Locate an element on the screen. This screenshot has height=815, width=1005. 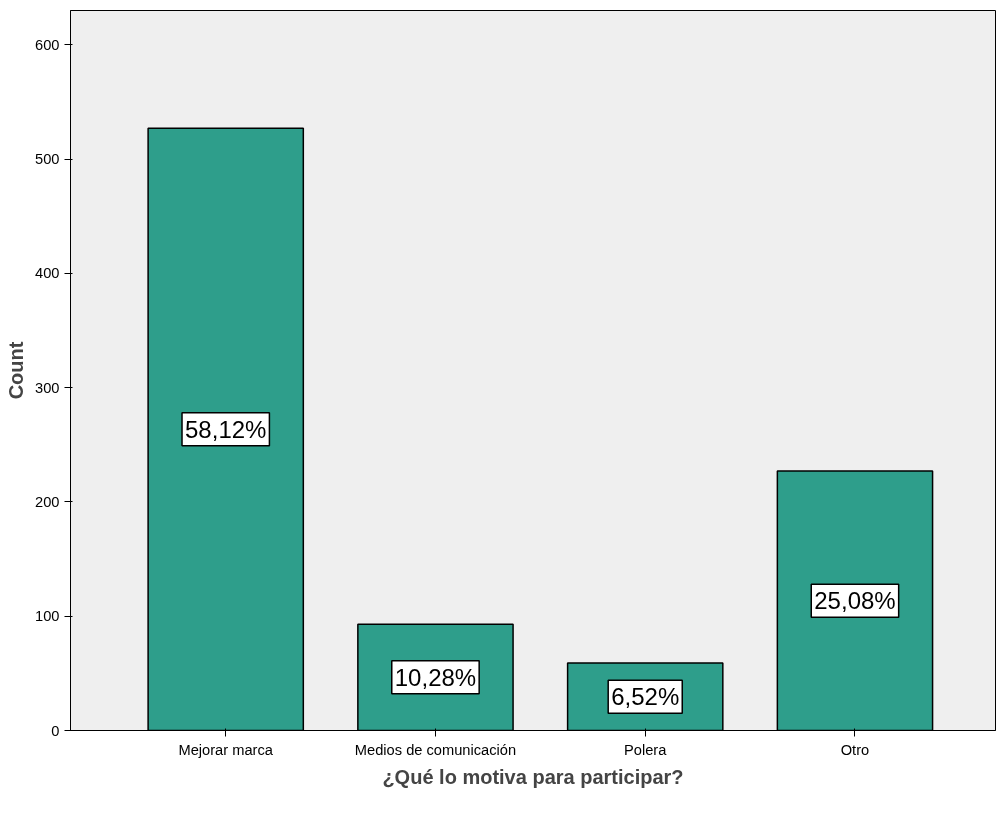
x-axis-title: ¿Qué lo motiva para participar? is located at coordinates (533, 776).